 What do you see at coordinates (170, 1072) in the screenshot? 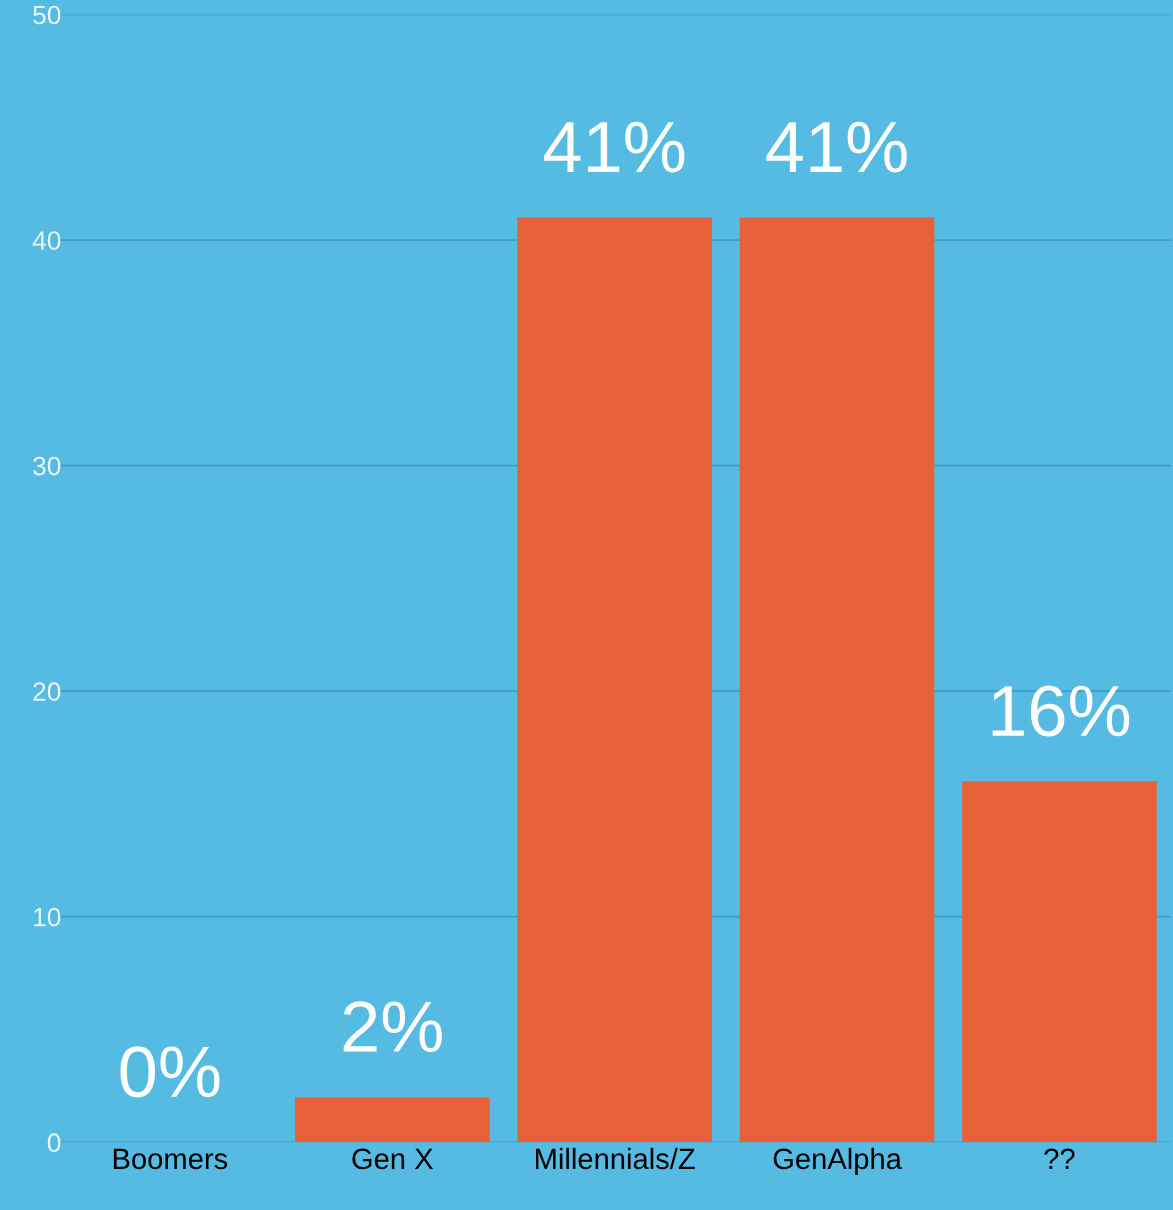
I see `data-label: 0%` at bounding box center [170, 1072].